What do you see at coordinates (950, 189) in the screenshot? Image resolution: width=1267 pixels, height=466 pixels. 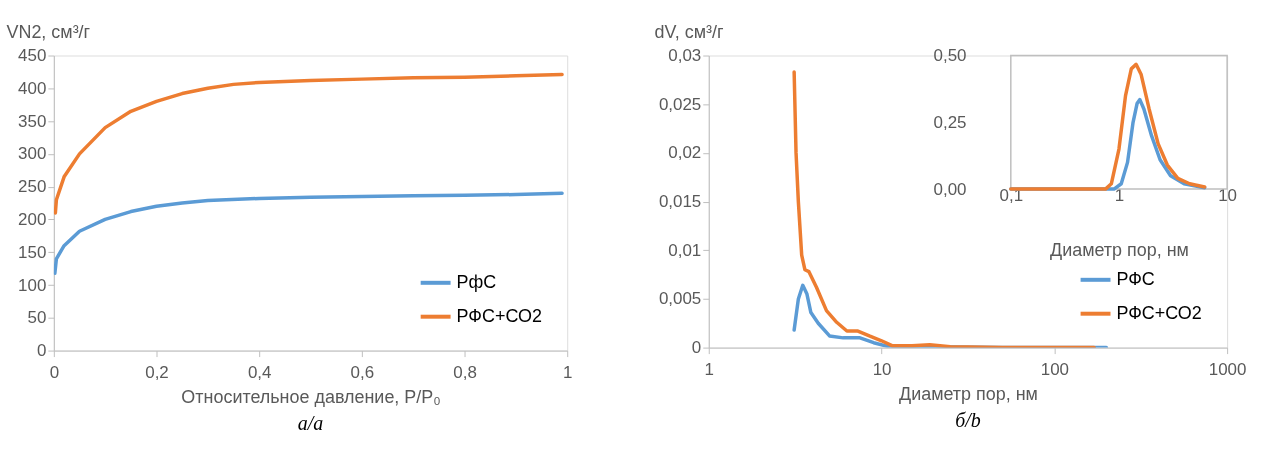 I see `y-tick-label: 0,00` at bounding box center [950, 189].